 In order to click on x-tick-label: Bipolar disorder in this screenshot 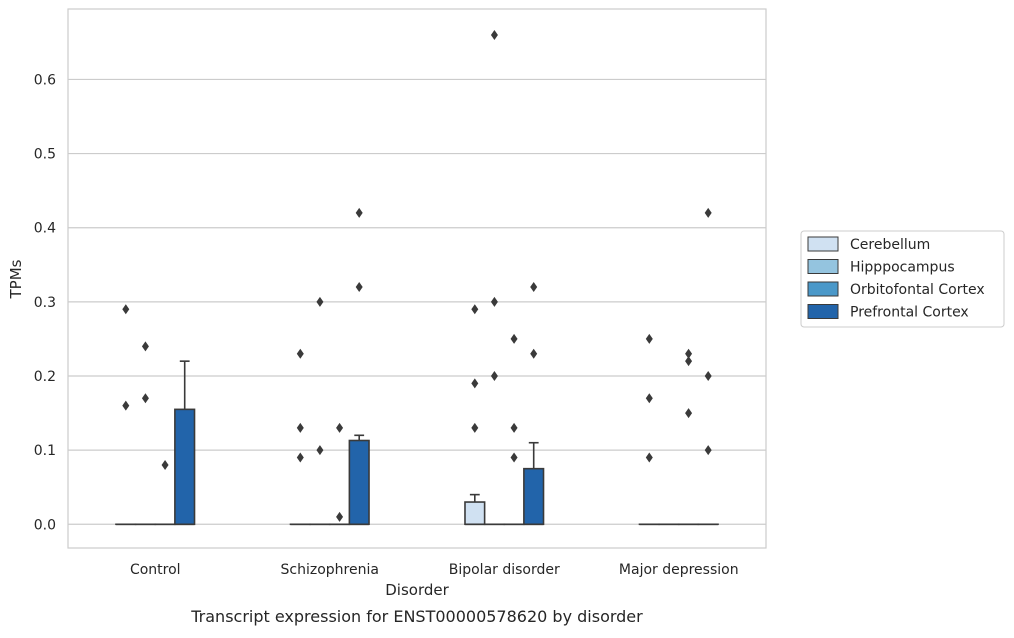, I will do `click(504, 570)`.